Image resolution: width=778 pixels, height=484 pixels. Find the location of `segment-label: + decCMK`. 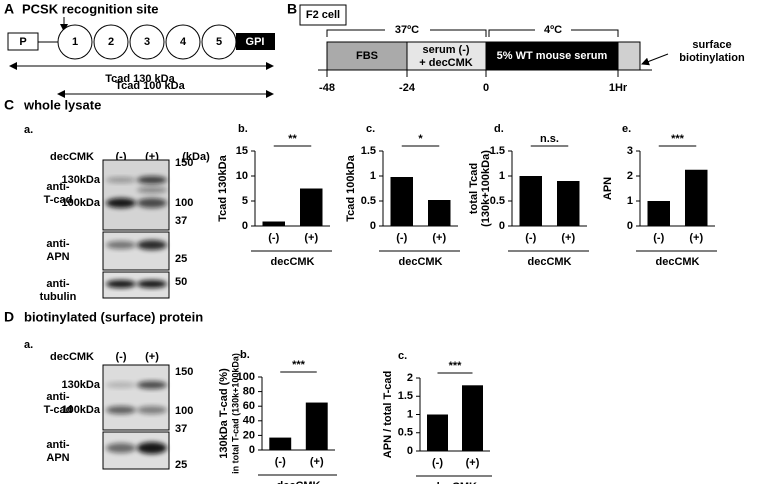

segment-label: + decCMK is located at coordinates (446, 63).